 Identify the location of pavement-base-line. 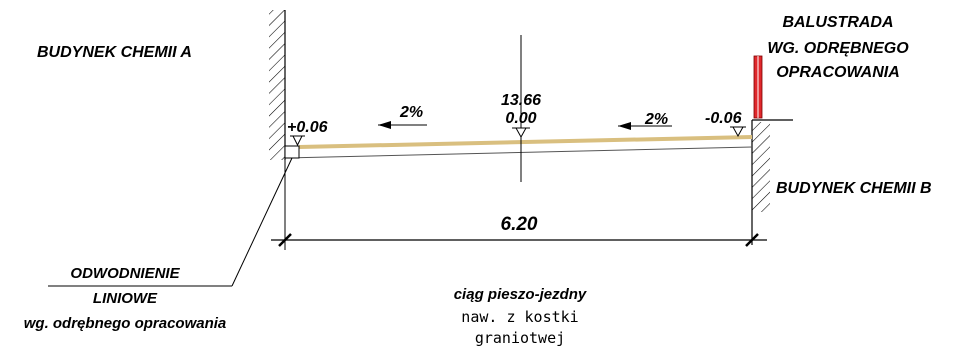
(518, 152).